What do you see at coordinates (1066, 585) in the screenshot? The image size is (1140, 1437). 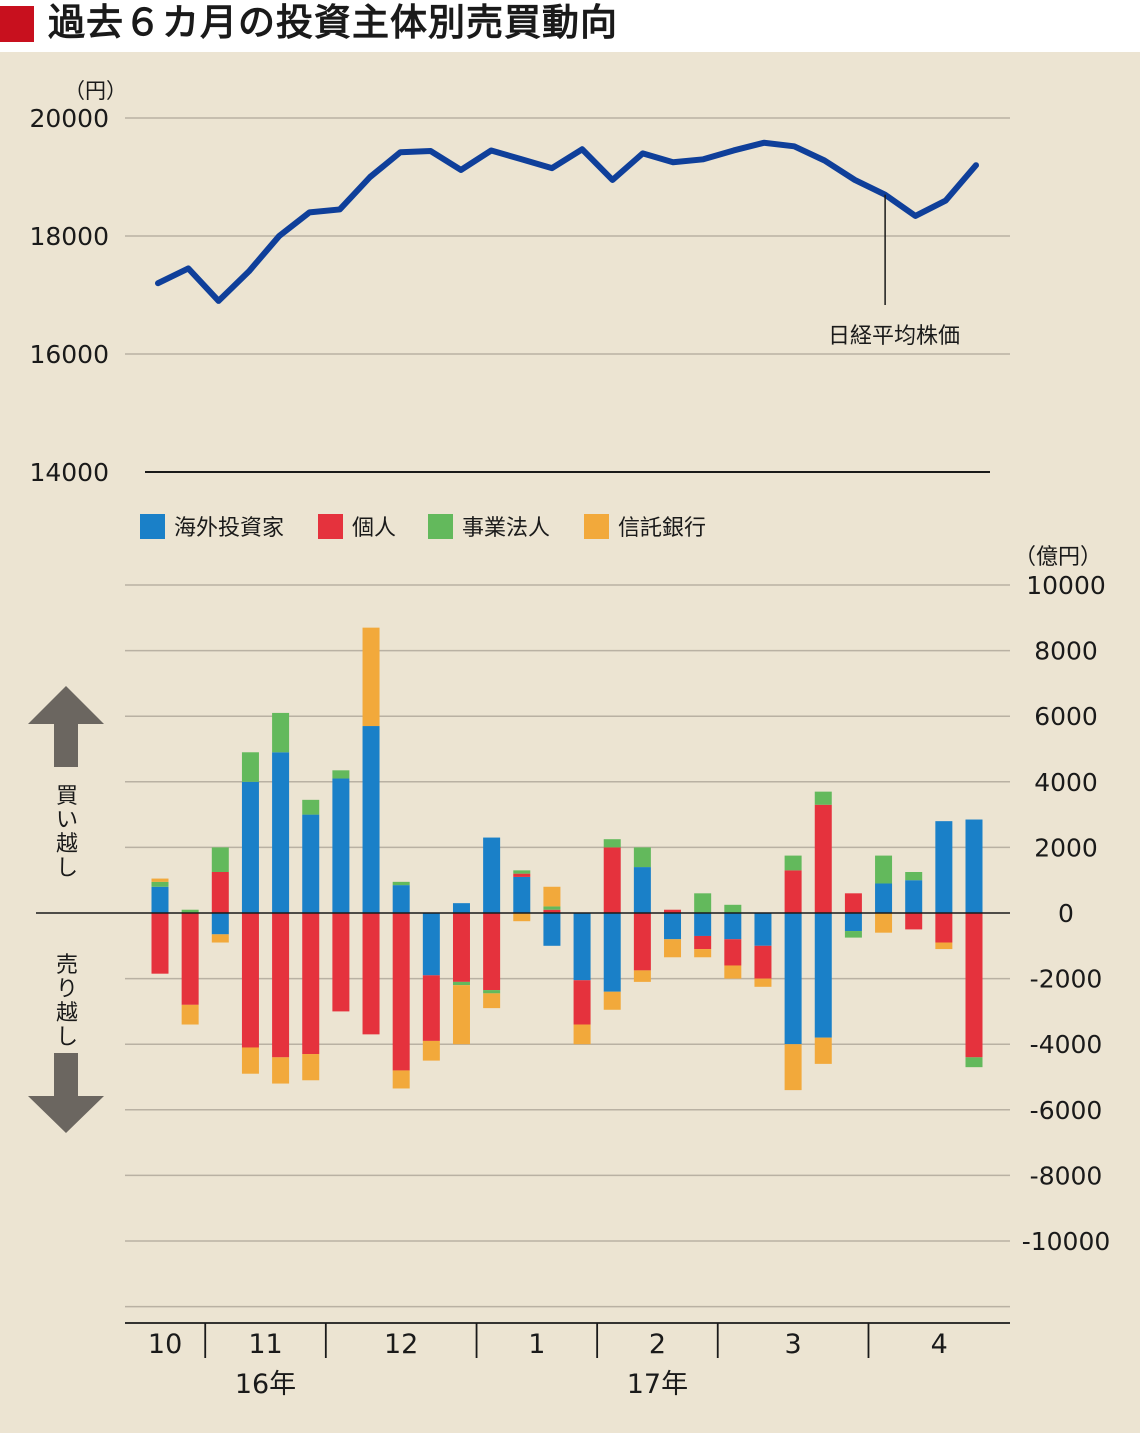 I see `bar-ytick-label: 10000` at bounding box center [1066, 585].